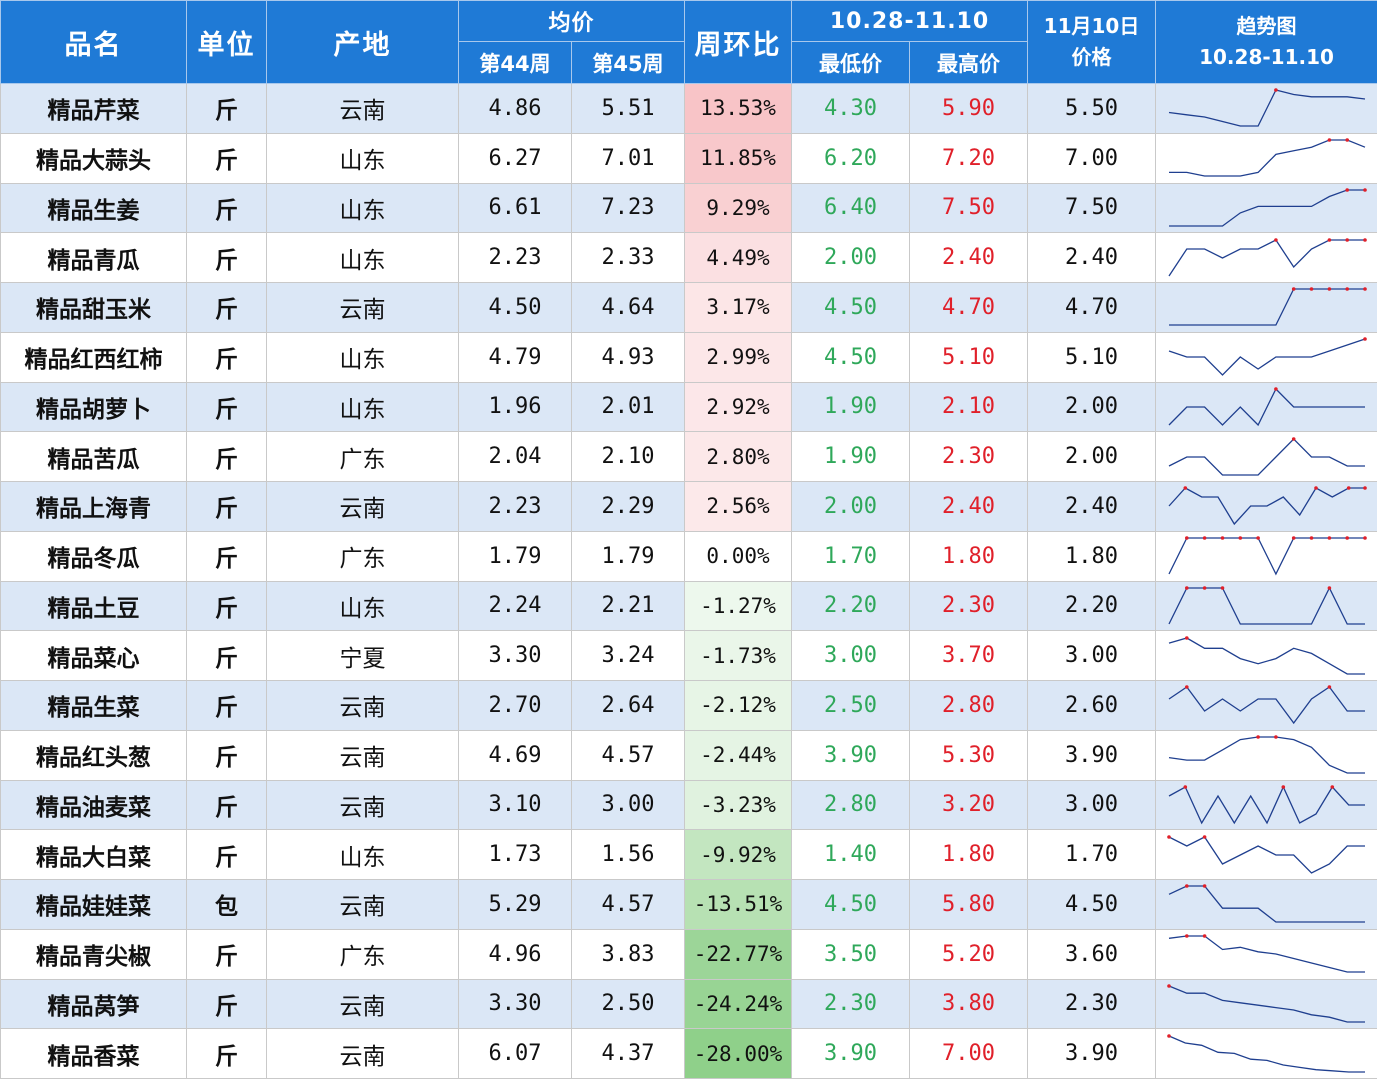 This screenshot has width=1377, height=1080. Describe the element at coordinates (969, 357) in the screenshot. I see `cell-high: 5.10` at that location.